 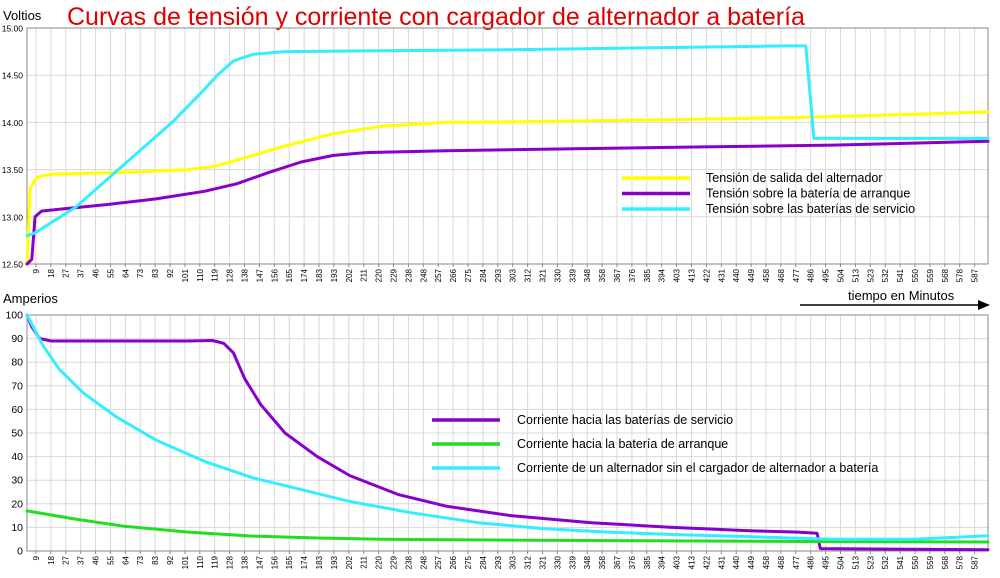 I want to click on current-x-tick-label: 541, so click(x=900, y=562).